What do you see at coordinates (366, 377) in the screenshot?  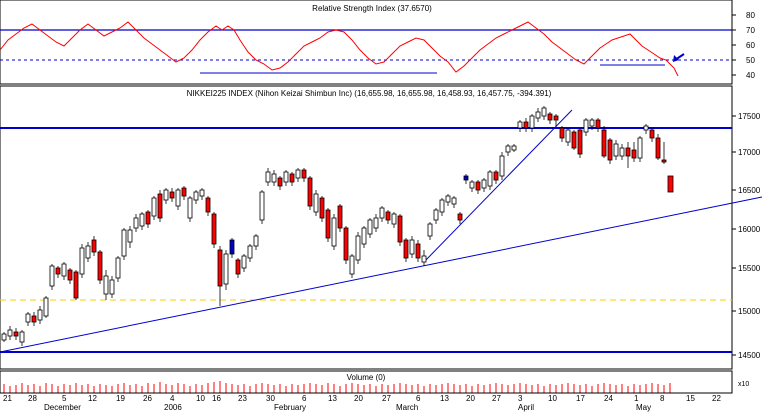 I see `volume-title: Volume (0)` at bounding box center [366, 377].